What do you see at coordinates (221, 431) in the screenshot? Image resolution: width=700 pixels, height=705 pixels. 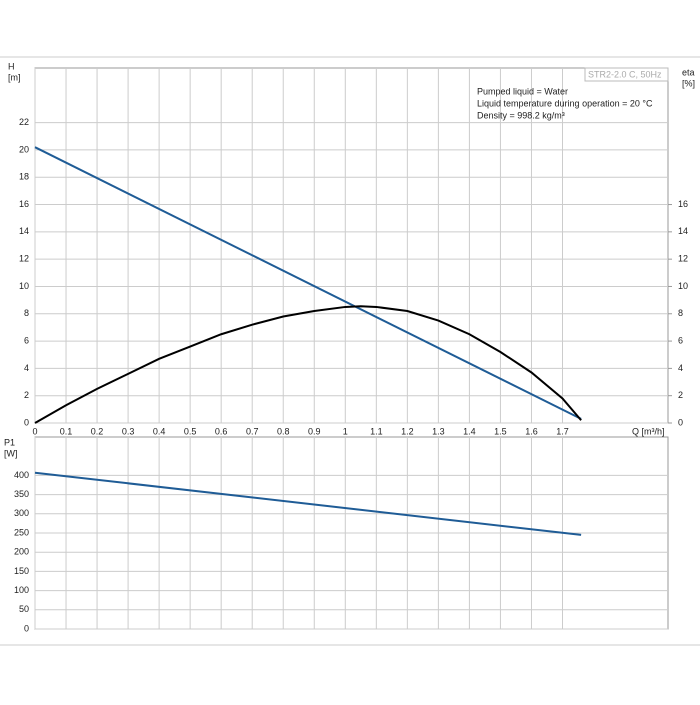 I see `x-tick-label: 0.6` at bounding box center [221, 431].